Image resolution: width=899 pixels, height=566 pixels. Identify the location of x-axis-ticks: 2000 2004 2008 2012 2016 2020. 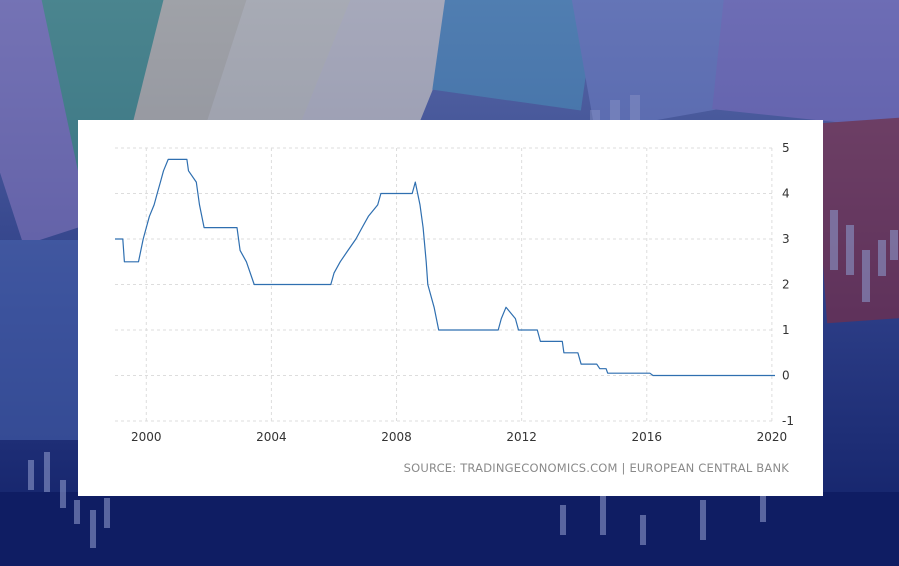
(459, 437).